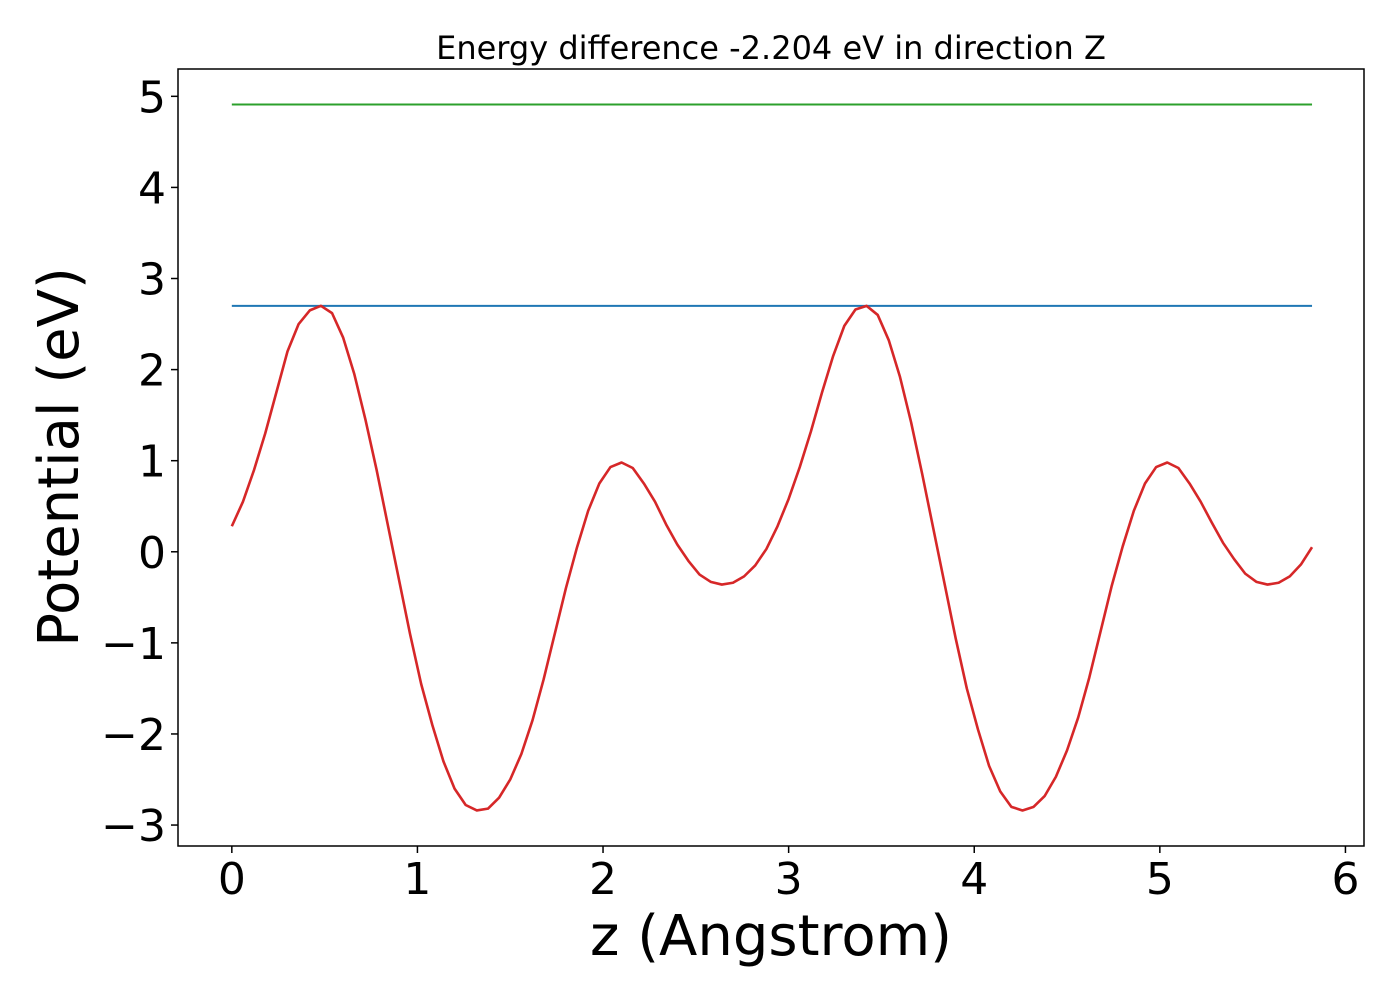 The height and width of the screenshot is (1000, 1400). What do you see at coordinates (152, 188) in the screenshot?
I see `y-tick-label: 4` at bounding box center [152, 188].